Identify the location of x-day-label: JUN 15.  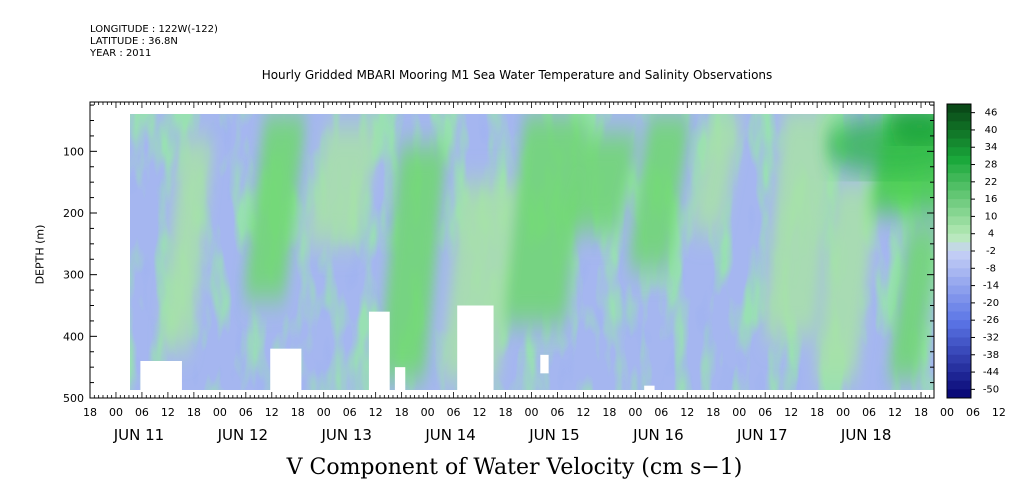
(553, 435).